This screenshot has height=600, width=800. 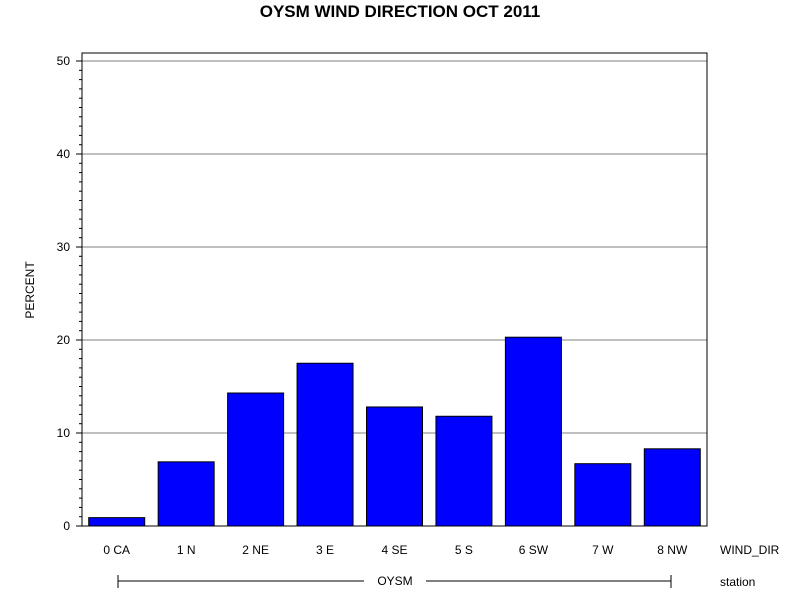 I want to click on station-group-row: OYSM station, so click(x=436, y=581).